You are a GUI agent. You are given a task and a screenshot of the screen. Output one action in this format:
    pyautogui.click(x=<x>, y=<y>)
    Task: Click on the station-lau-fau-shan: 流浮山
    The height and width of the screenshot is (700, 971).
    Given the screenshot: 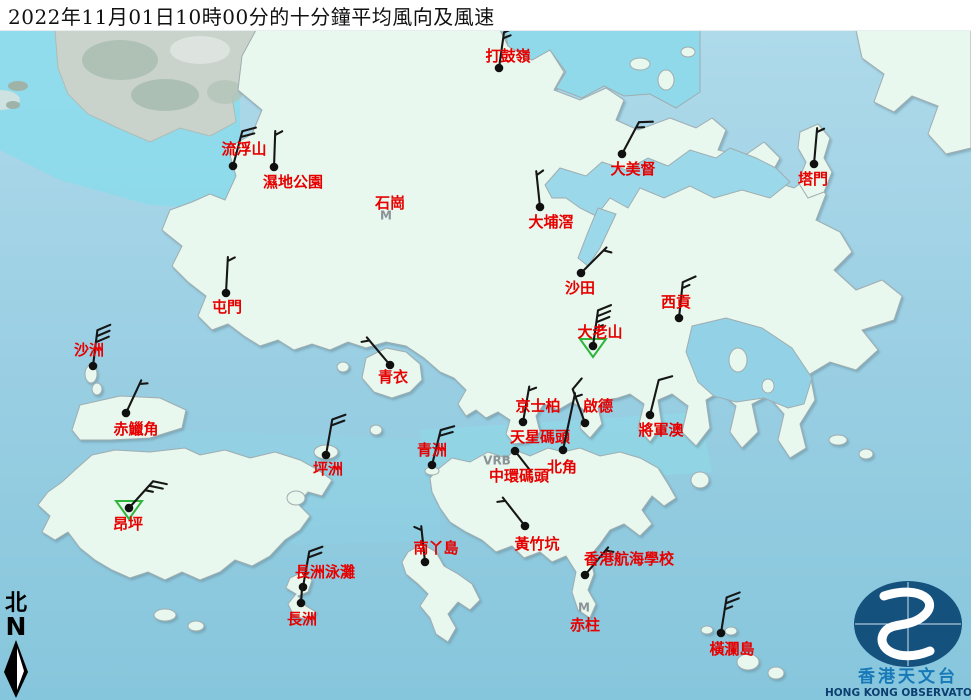 What is the action you would take?
    pyautogui.click(x=244, y=148)
    